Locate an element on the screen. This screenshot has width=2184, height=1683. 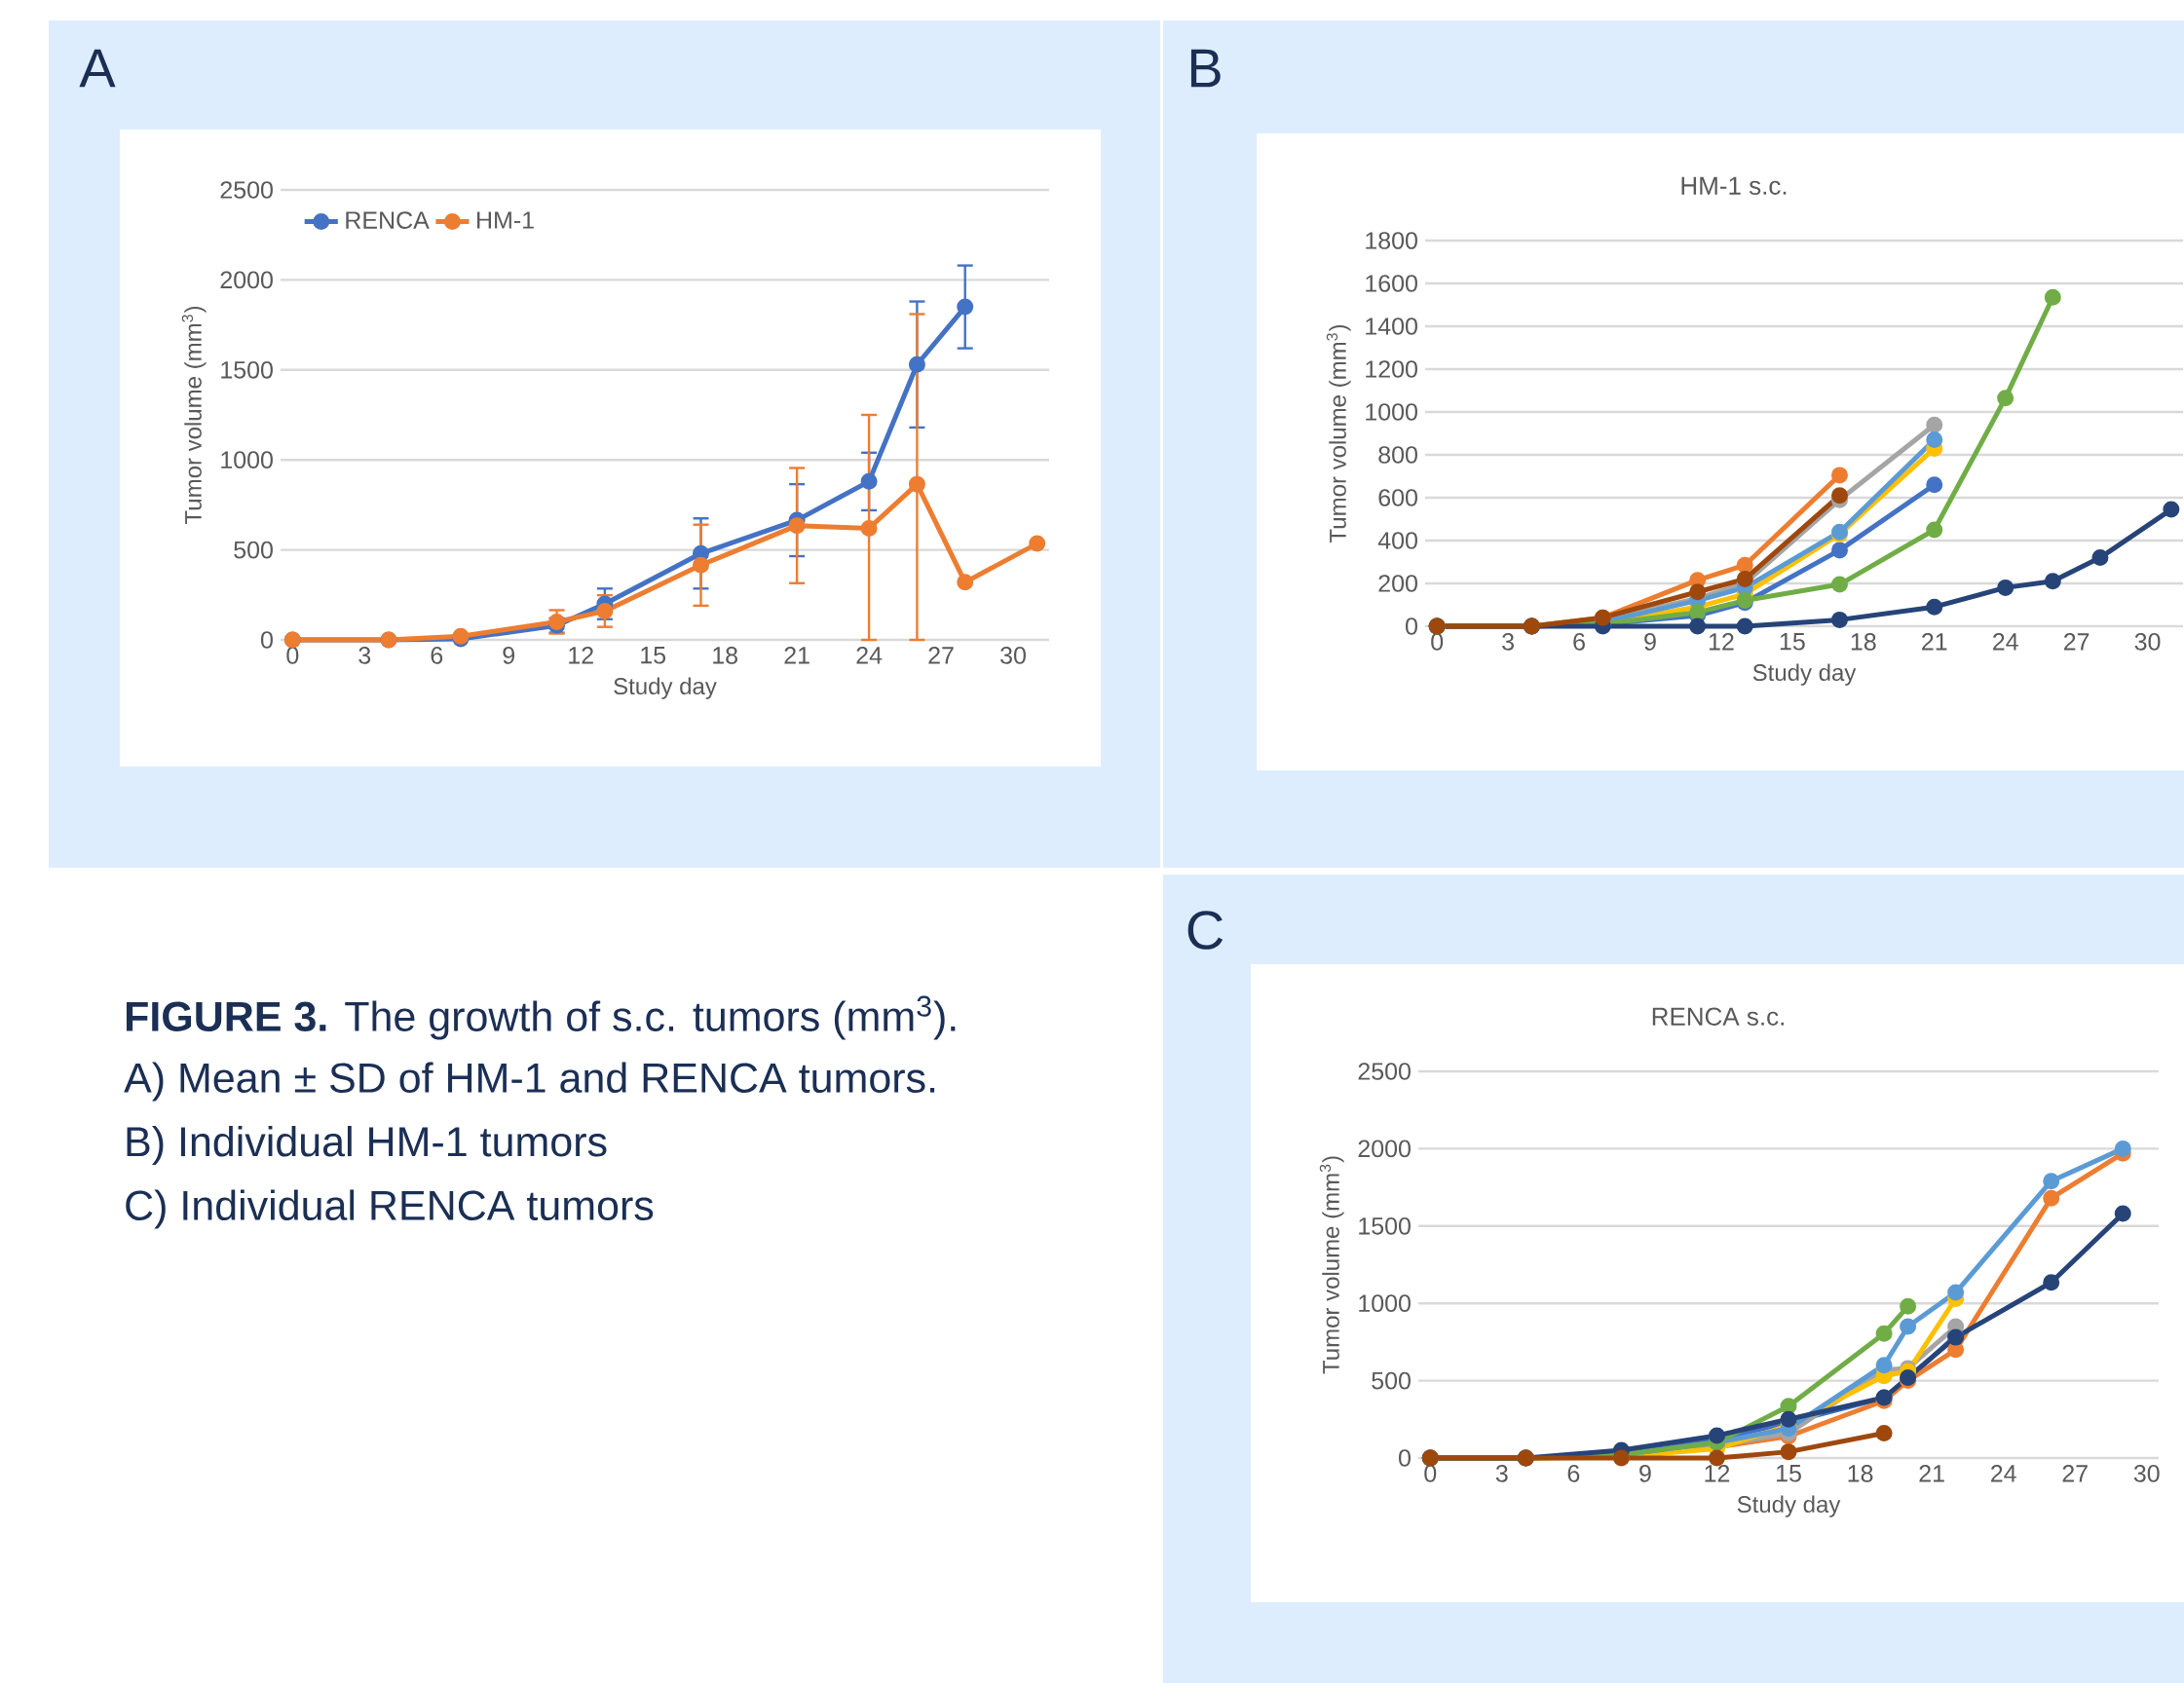
legend-label: HM-1 is located at coordinates (505, 220).